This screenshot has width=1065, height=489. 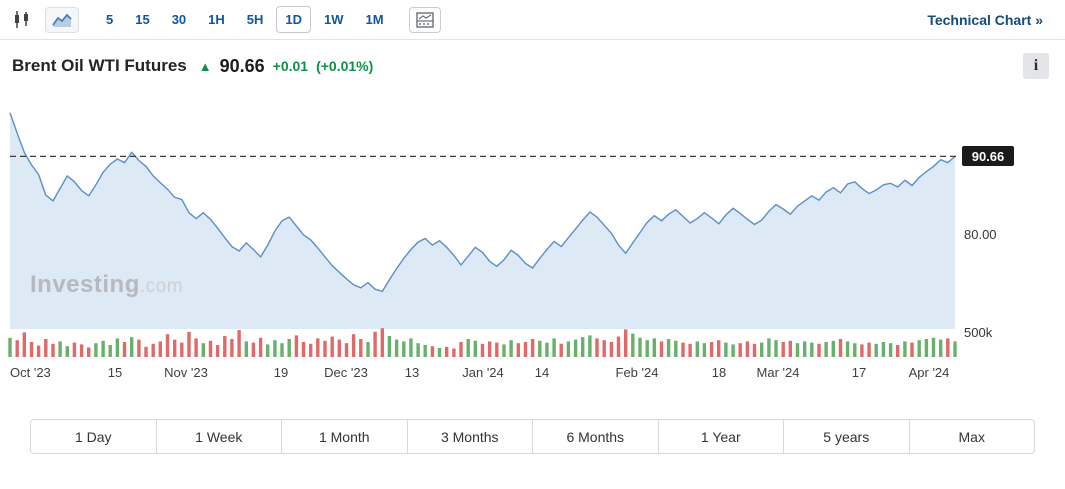 I want to click on x-axis-tick: Mar '24, so click(x=778, y=372).